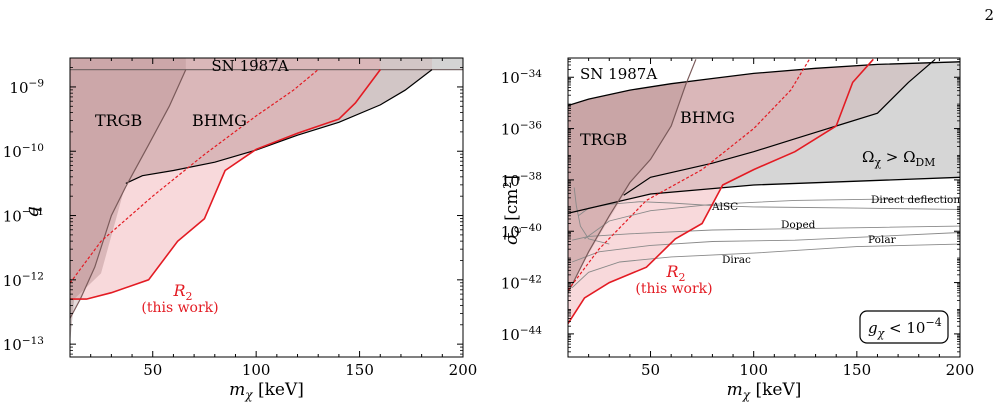  Describe the element at coordinates (989, 15) in the screenshot. I see `page-number: 2` at that location.